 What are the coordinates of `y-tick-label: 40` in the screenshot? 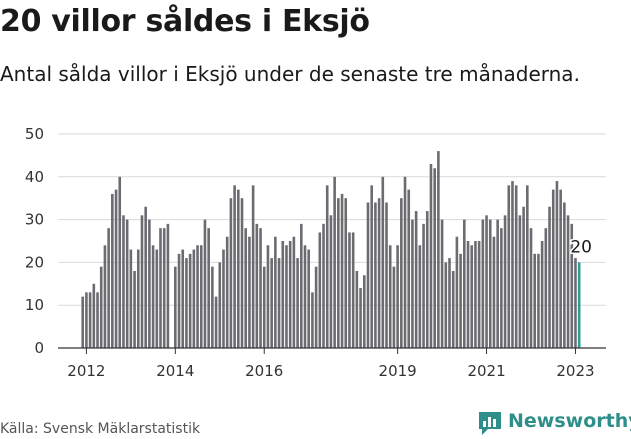 It's located at (34, 177).